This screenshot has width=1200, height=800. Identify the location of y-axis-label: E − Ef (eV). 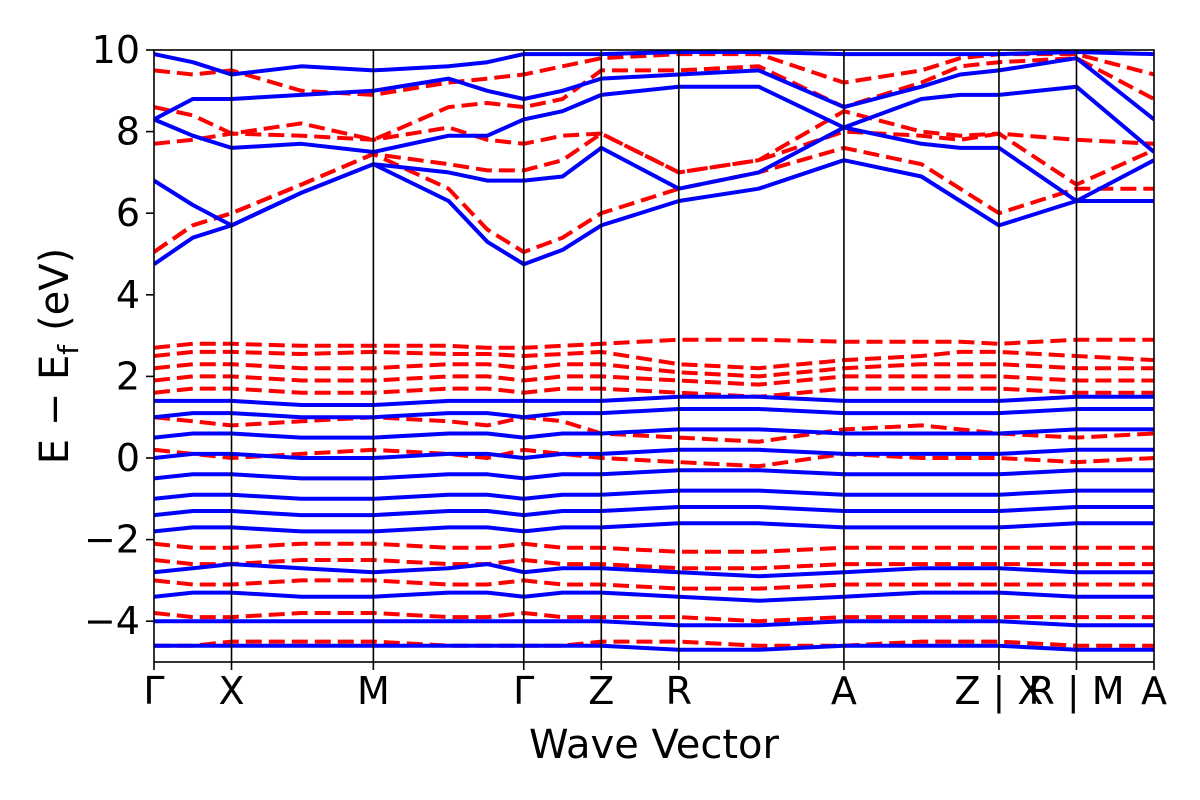
(58, 356).